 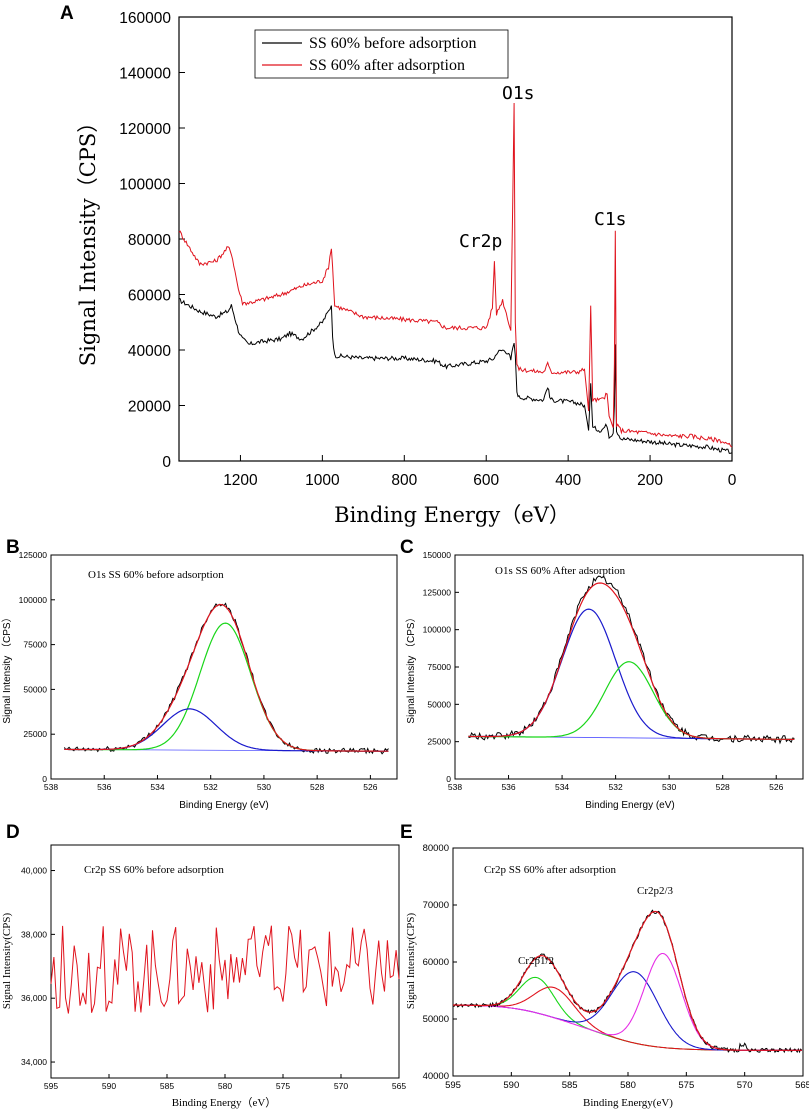 I want to click on panel-letter-d: D, so click(x=13, y=832).